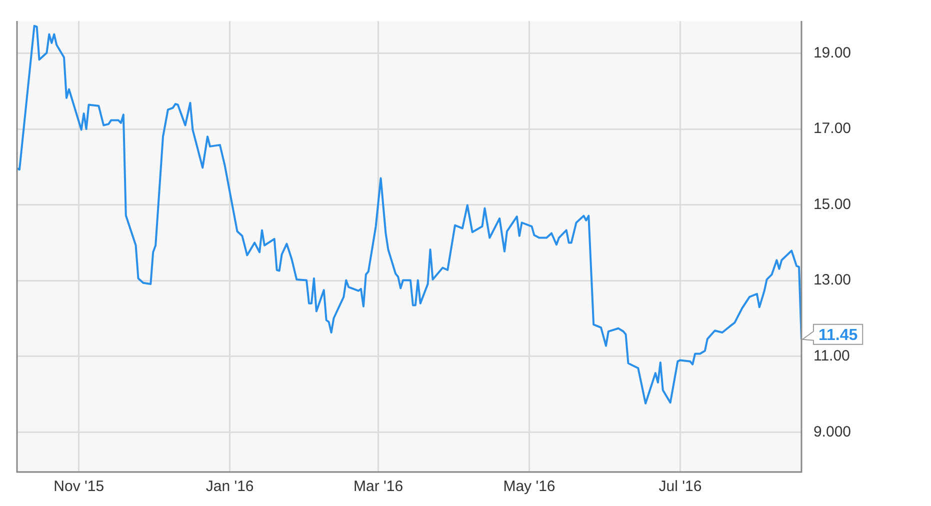 This screenshot has width=931, height=506. Describe the element at coordinates (832, 431) in the screenshot. I see `y-tick-label: 9.000` at that location.